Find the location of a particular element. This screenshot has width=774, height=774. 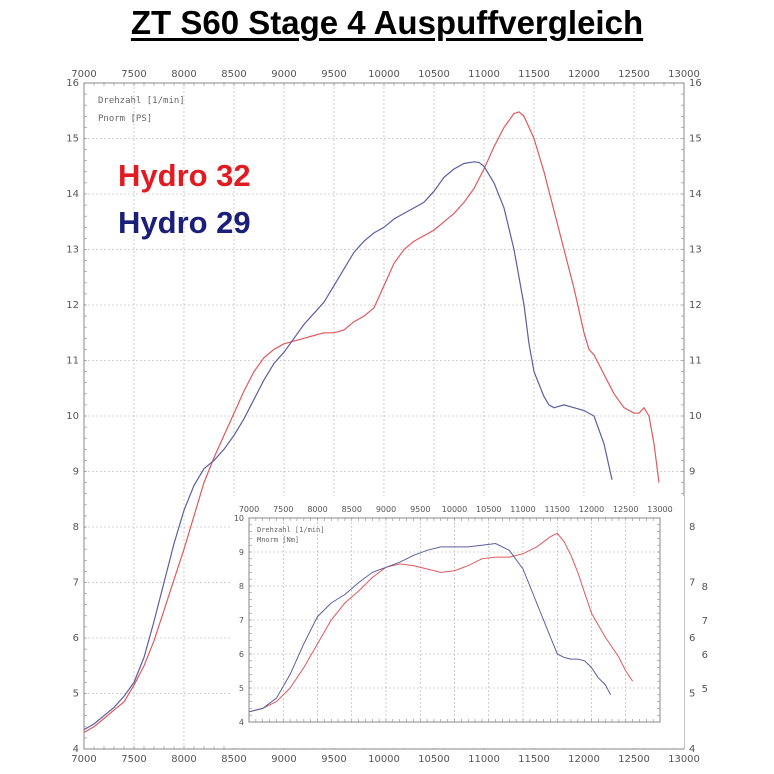

axis-caption: Mnorm [Nm] is located at coordinates (278, 540).